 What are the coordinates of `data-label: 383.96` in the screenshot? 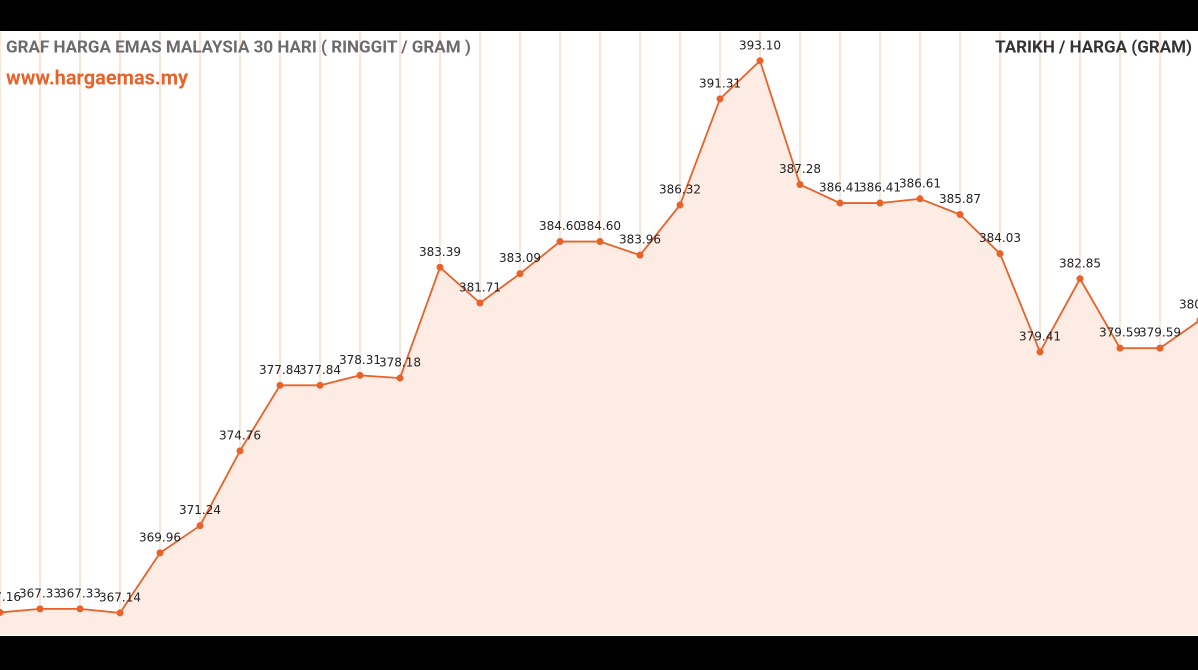 It's located at (640, 240).